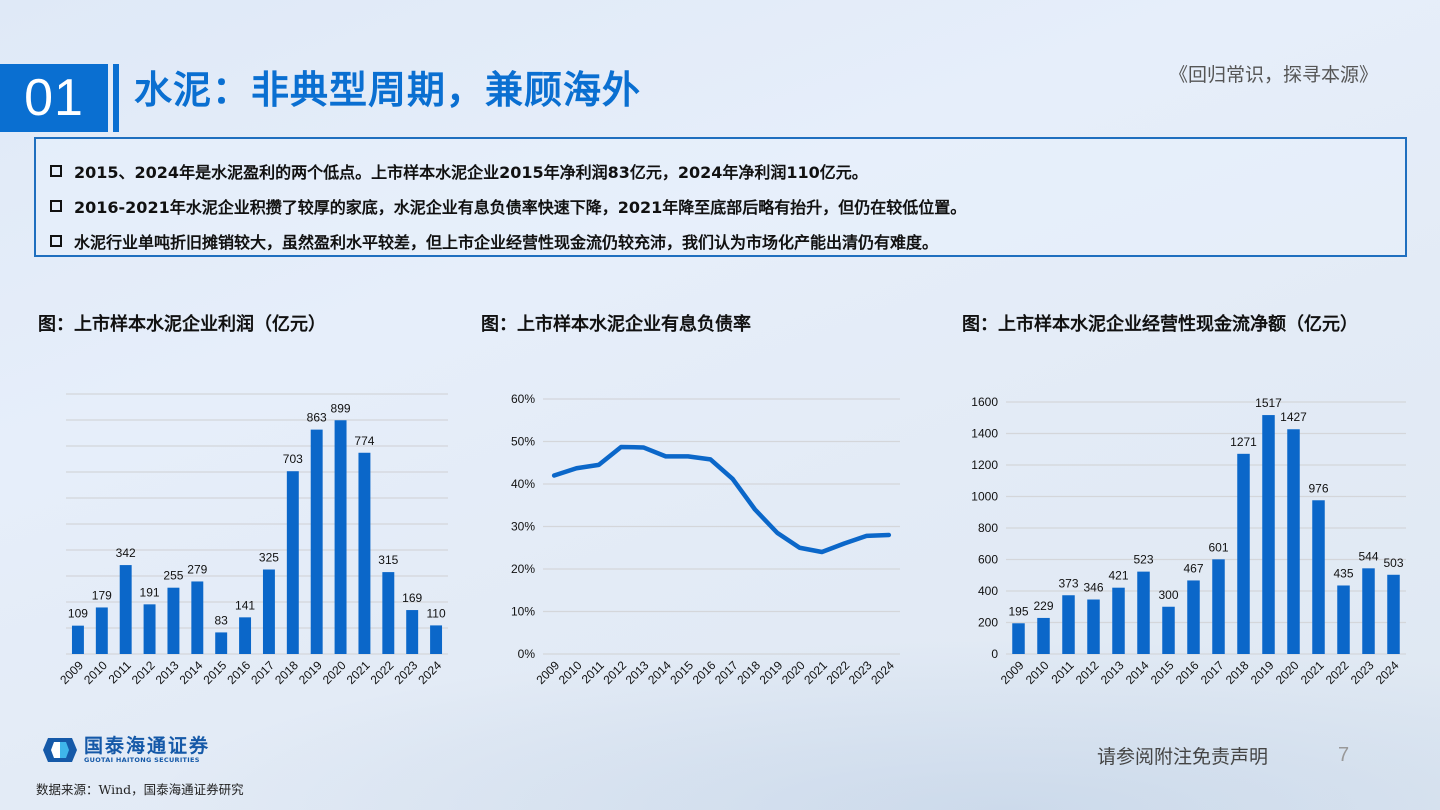 The width and height of the screenshot is (1440, 810). What do you see at coordinates (222, 620) in the screenshot?
I see `data-label: 83` at bounding box center [222, 620].